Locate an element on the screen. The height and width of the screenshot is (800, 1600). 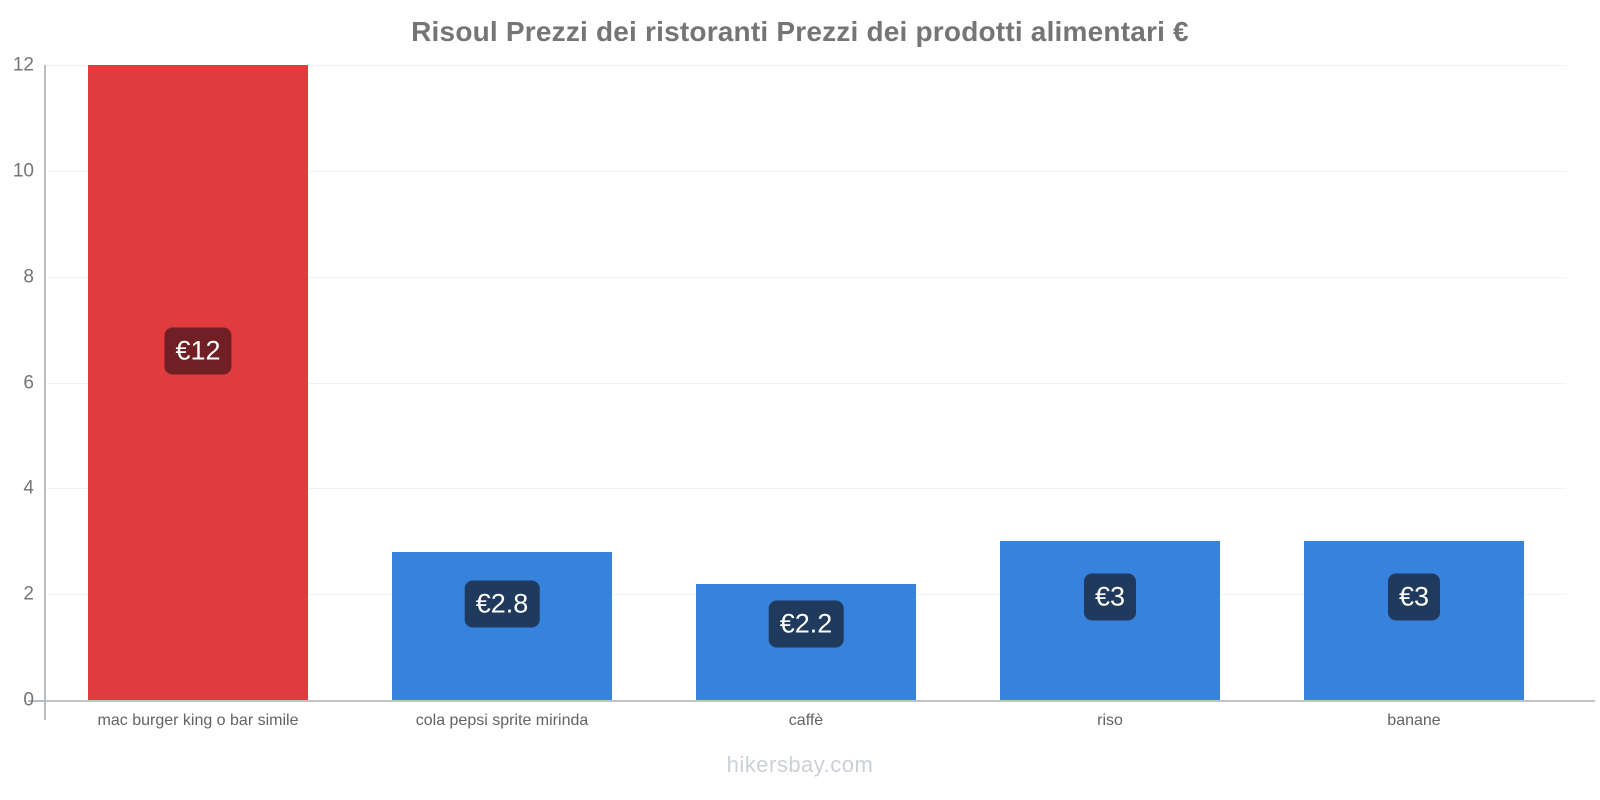
y-axis-tick-label: 0 is located at coordinates (28, 700).